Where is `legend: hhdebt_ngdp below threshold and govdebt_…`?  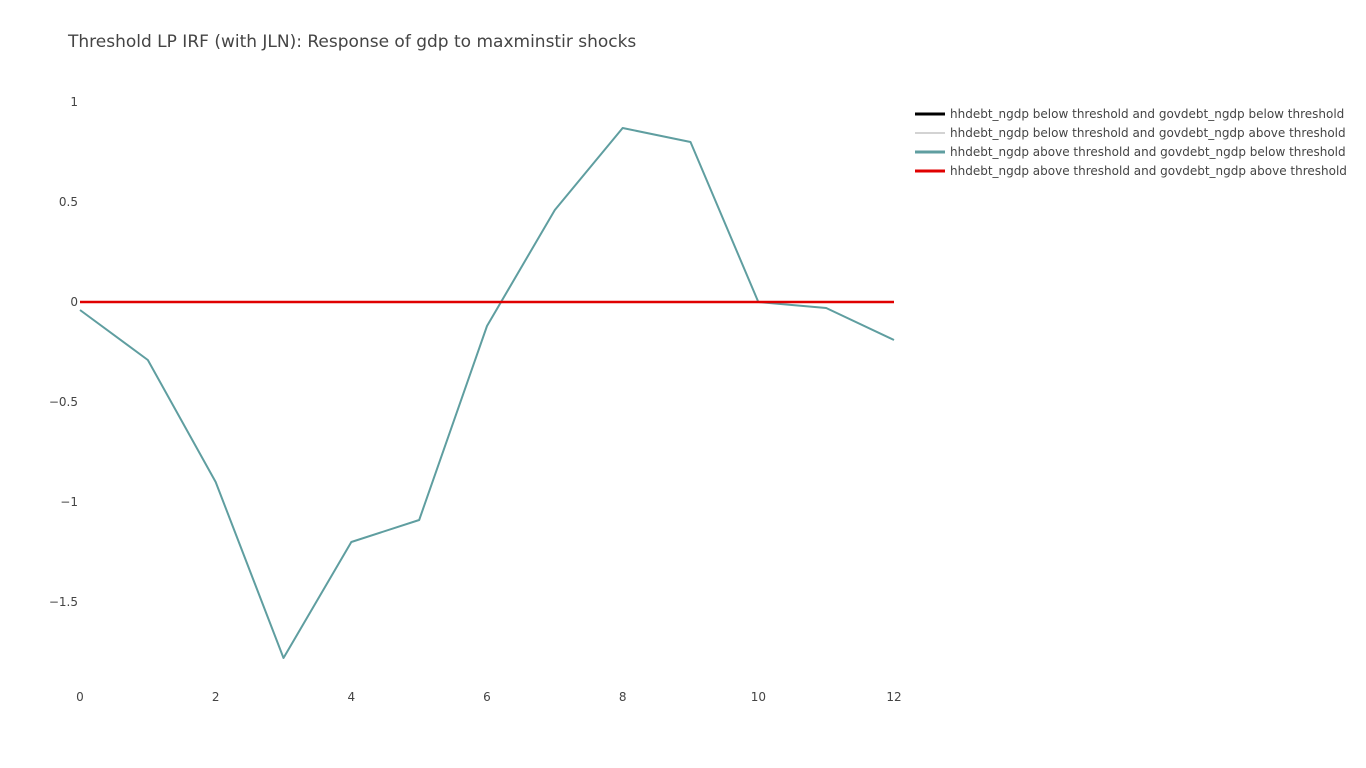 legend: hhdebt_ngdp below threshold and govdebt_… is located at coordinates (1131, 142).